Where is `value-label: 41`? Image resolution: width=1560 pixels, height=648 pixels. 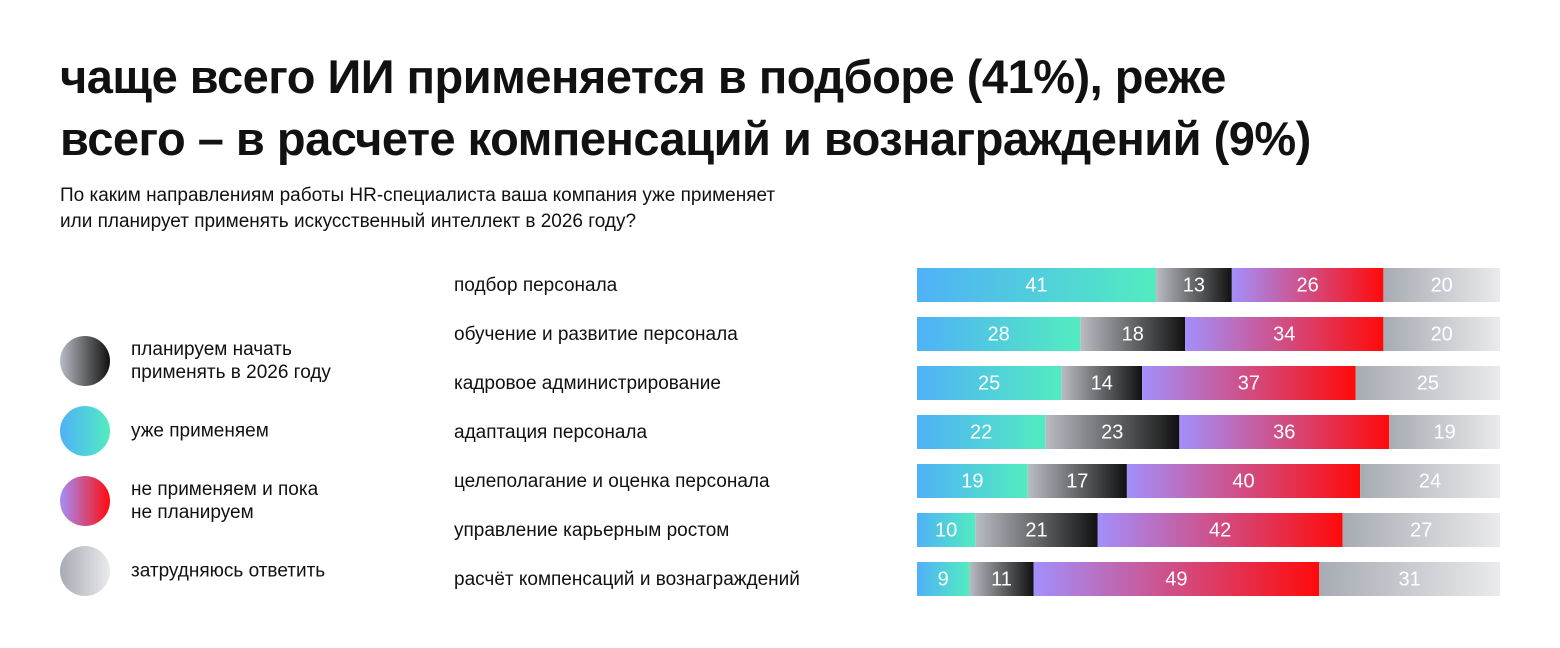
value-label: 41 is located at coordinates (1036, 285).